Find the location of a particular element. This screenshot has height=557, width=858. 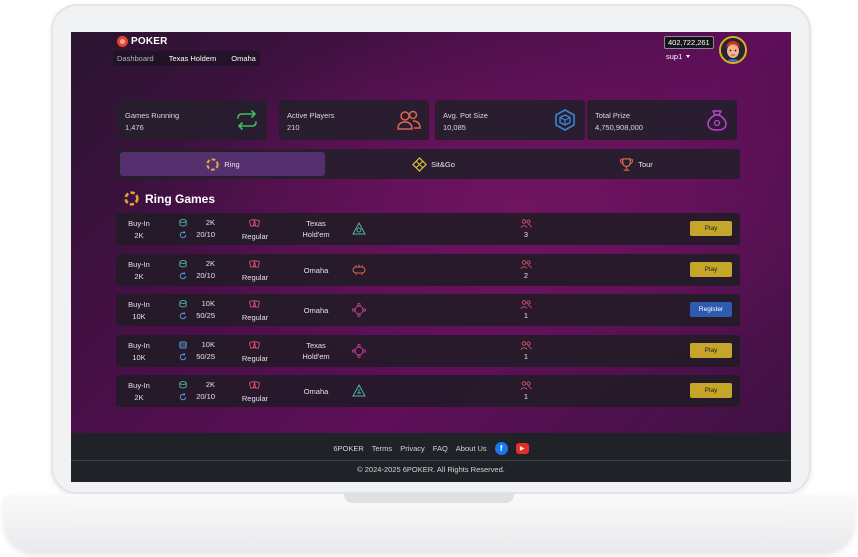

footer-link-privacy: Privacy is located at coordinates (412, 448).